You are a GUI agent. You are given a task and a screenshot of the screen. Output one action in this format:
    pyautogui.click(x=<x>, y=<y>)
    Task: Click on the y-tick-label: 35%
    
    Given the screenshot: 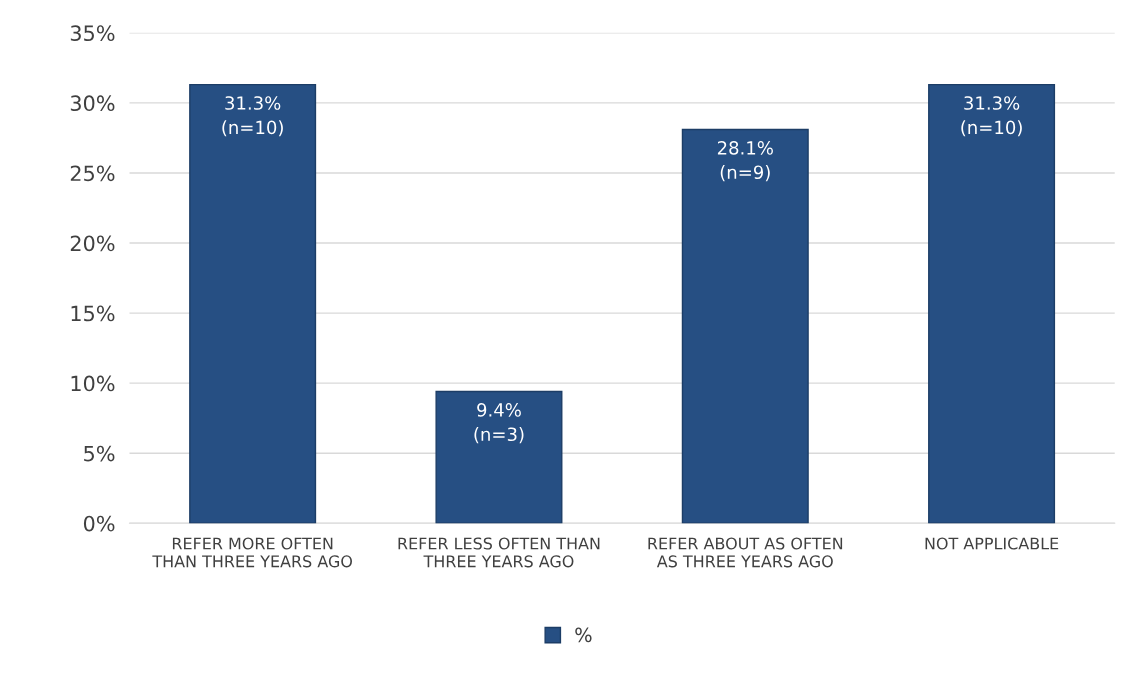 What is the action you would take?
    pyautogui.click(x=92, y=33)
    